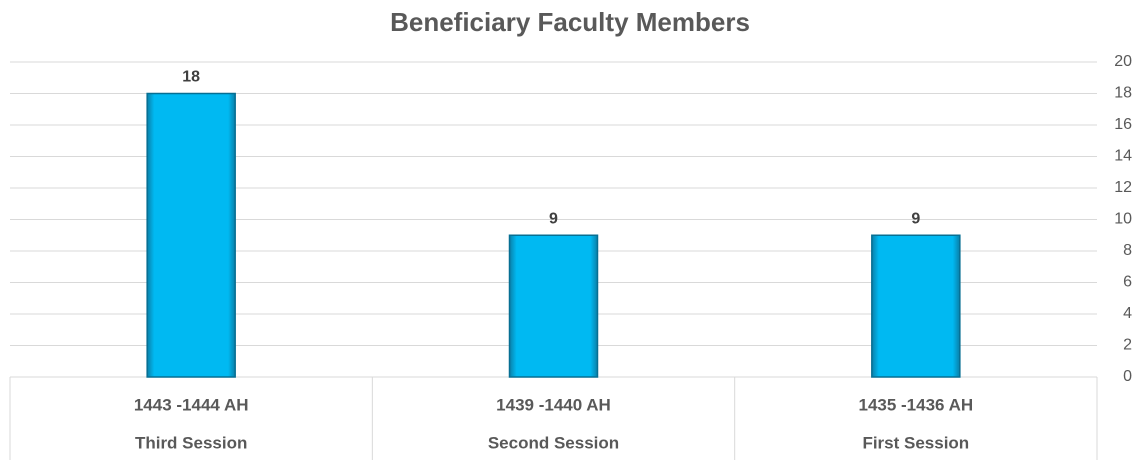  Describe the element at coordinates (1127, 376) in the screenshot. I see `y-tick-label: 0` at that location.